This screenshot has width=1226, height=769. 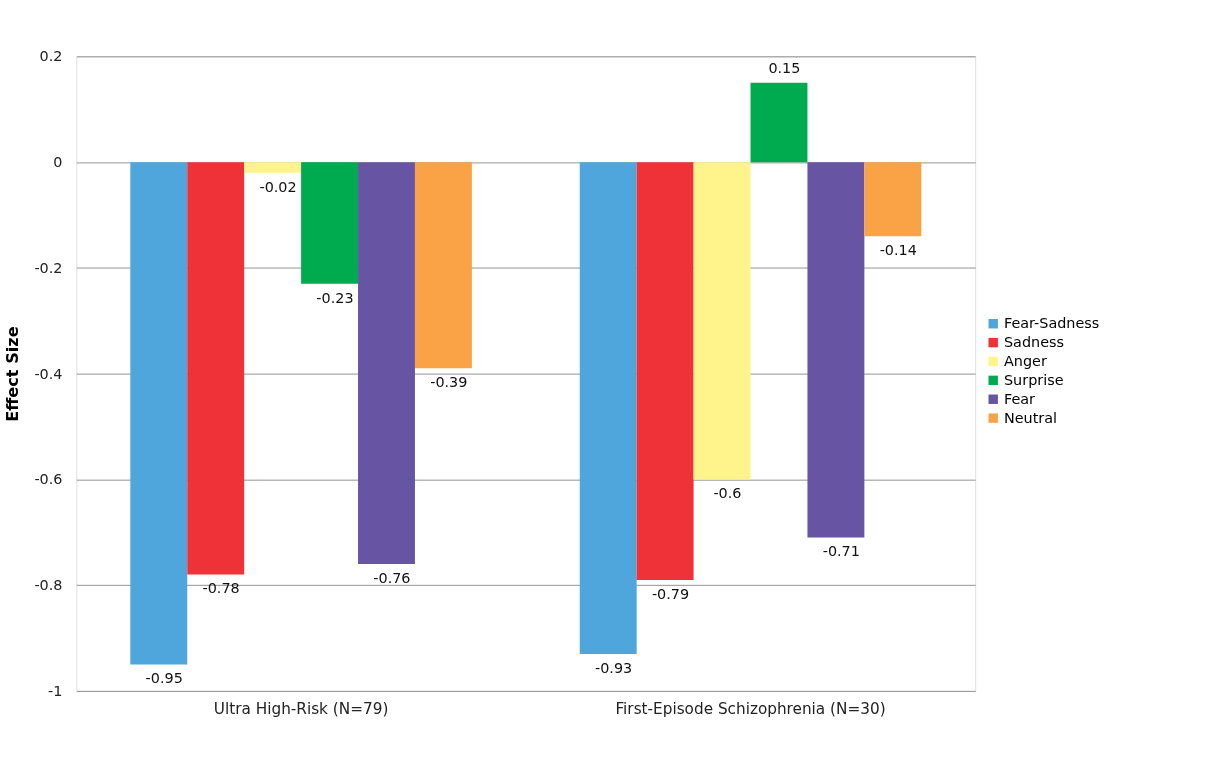 What do you see at coordinates (164, 678) in the screenshot?
I see `data-label: -0.95` at bounding box center [164, 678].